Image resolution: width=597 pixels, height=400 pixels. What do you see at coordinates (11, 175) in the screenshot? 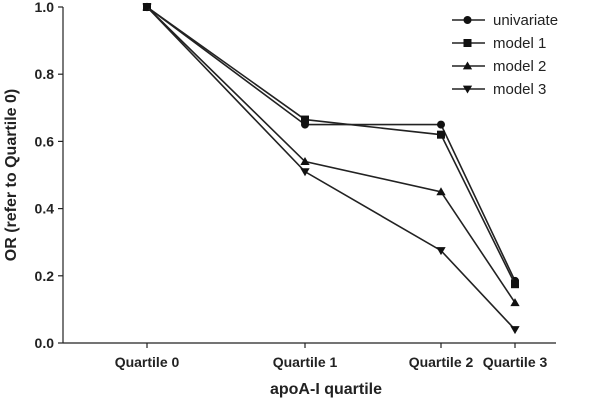
I see `y-axis-title: OR (refer to Quartile 0)` at bounding box center [11, 175].